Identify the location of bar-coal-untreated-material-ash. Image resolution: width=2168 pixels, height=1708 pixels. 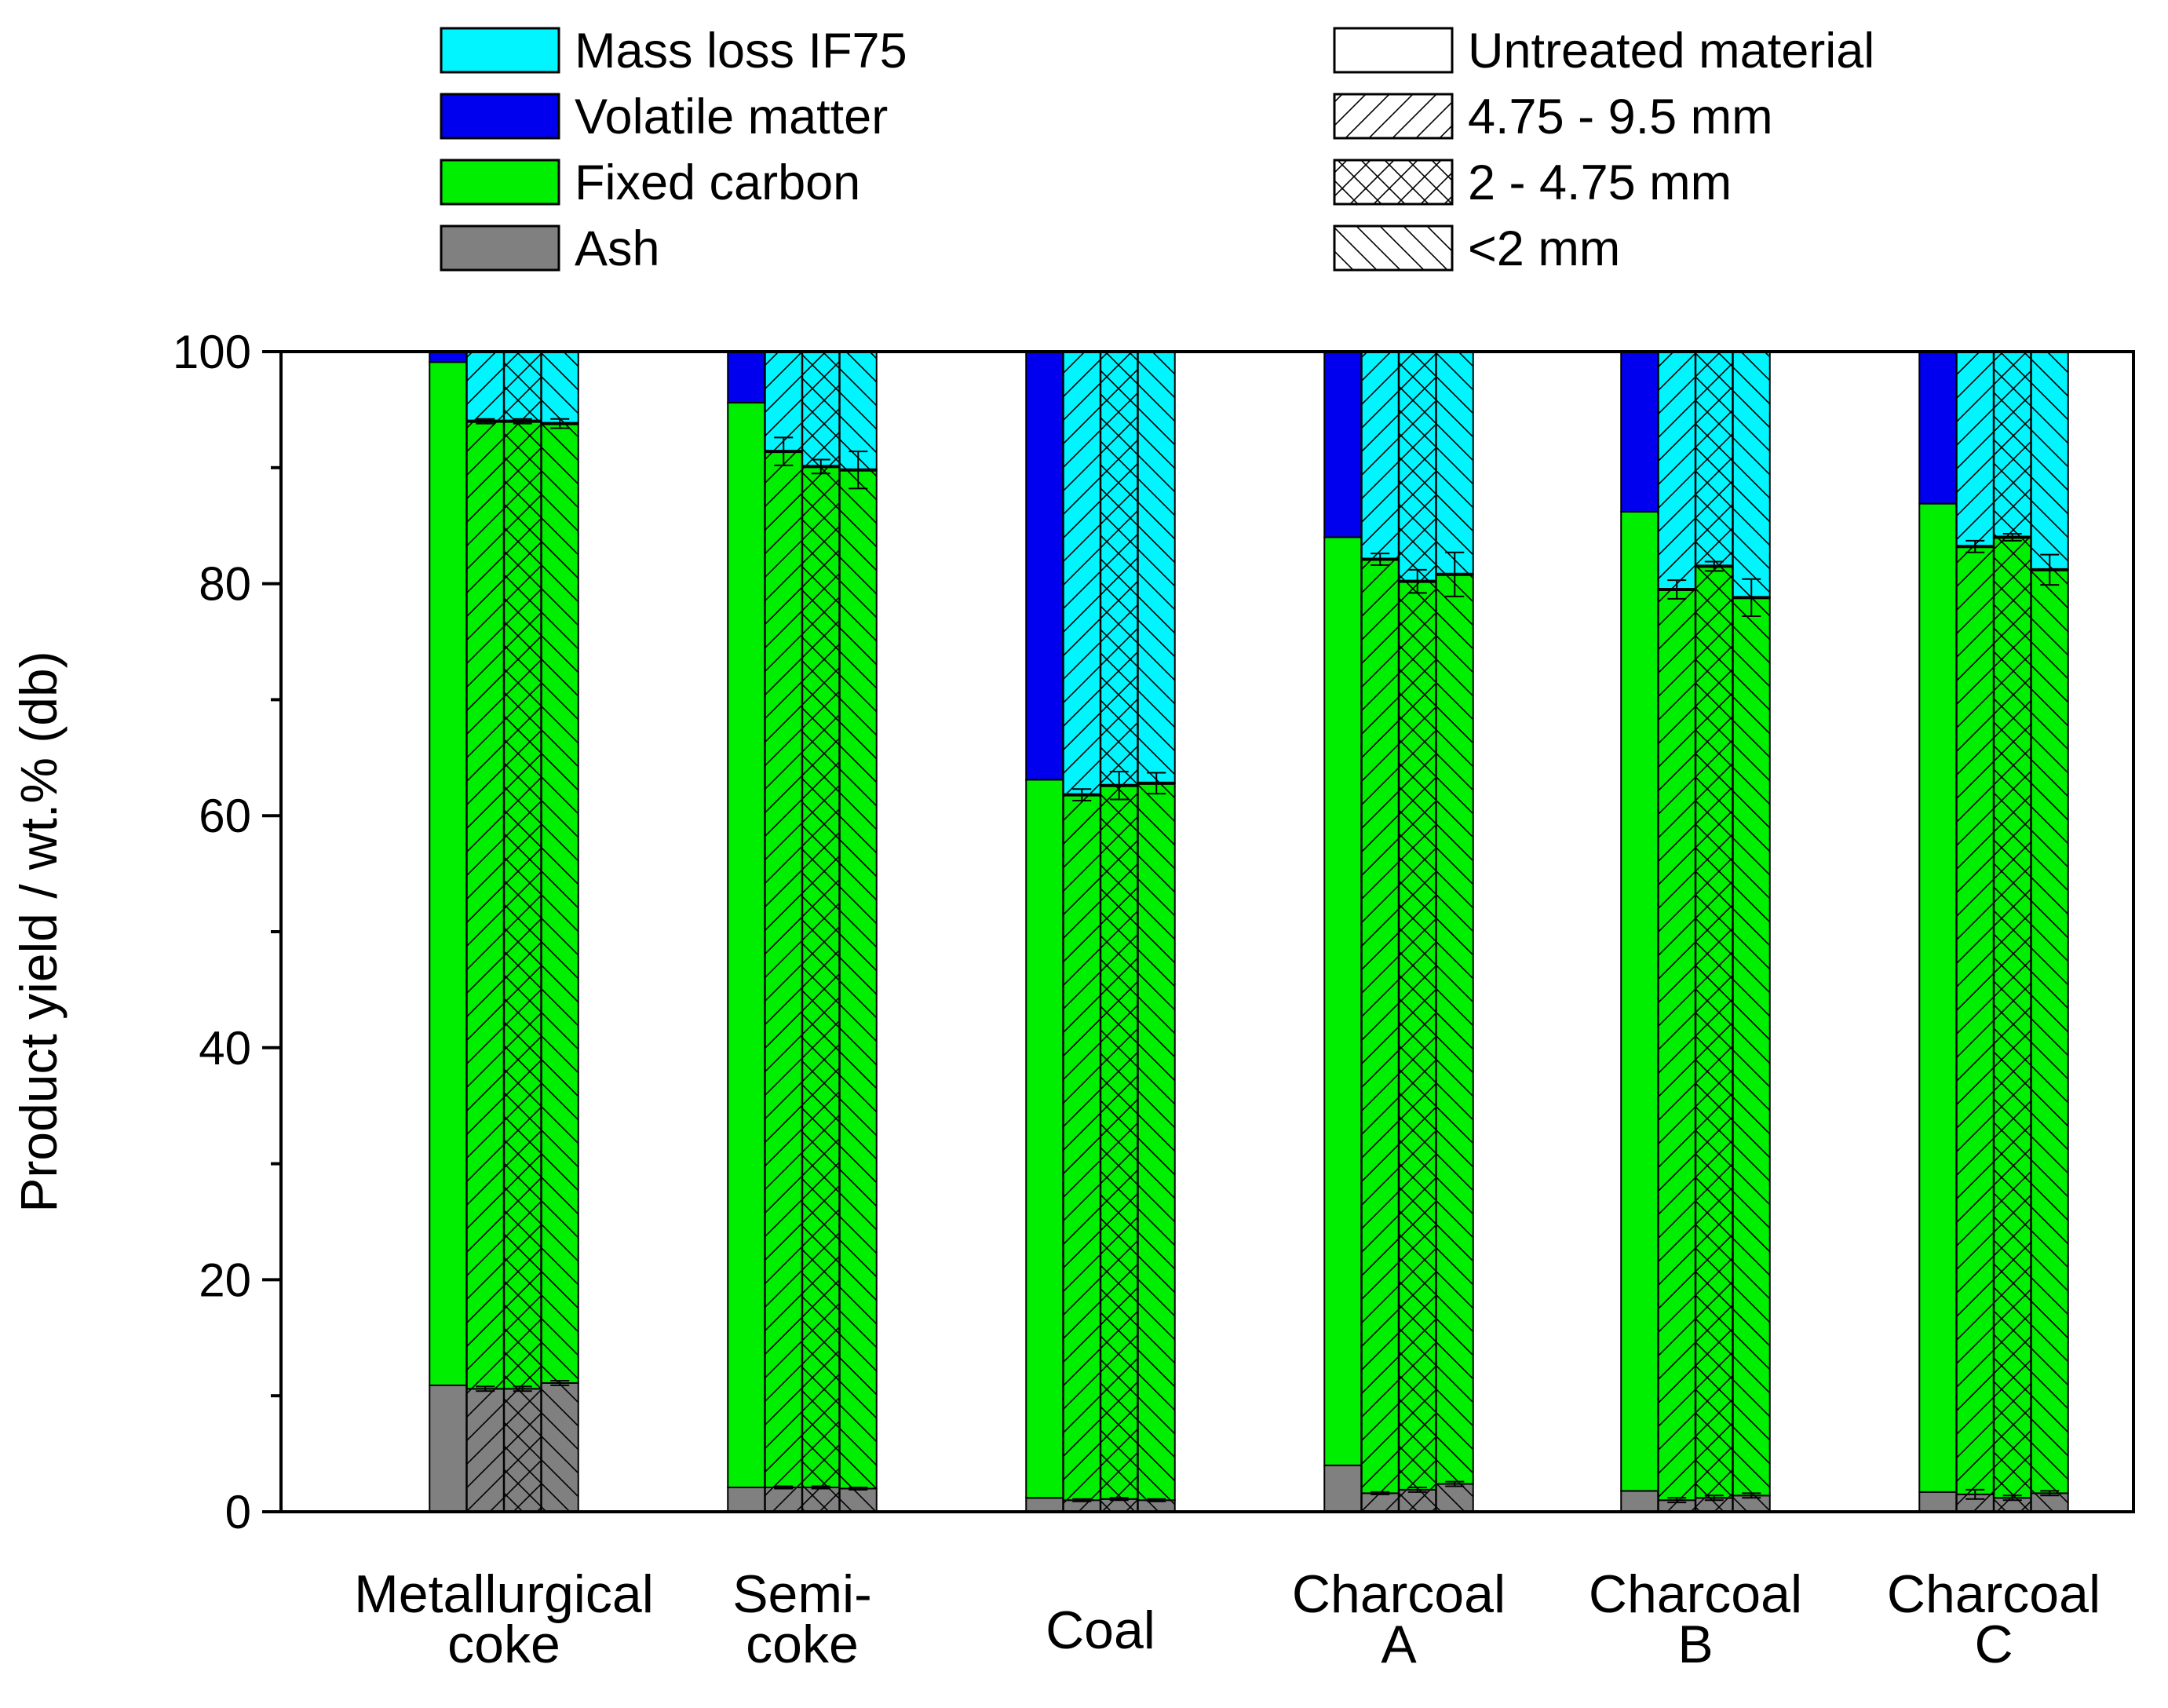
(1044, 1505).